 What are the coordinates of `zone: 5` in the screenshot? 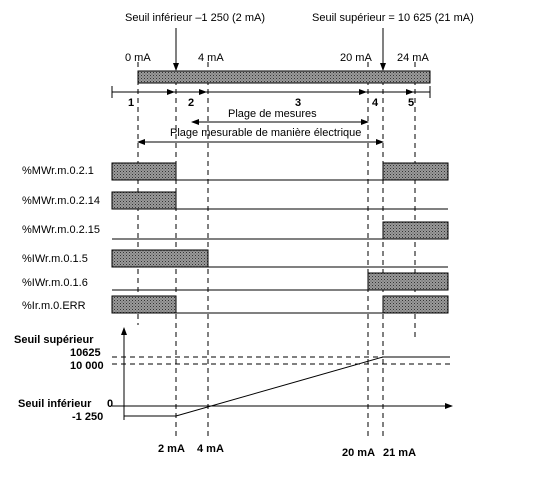 It's located at (411, 103).